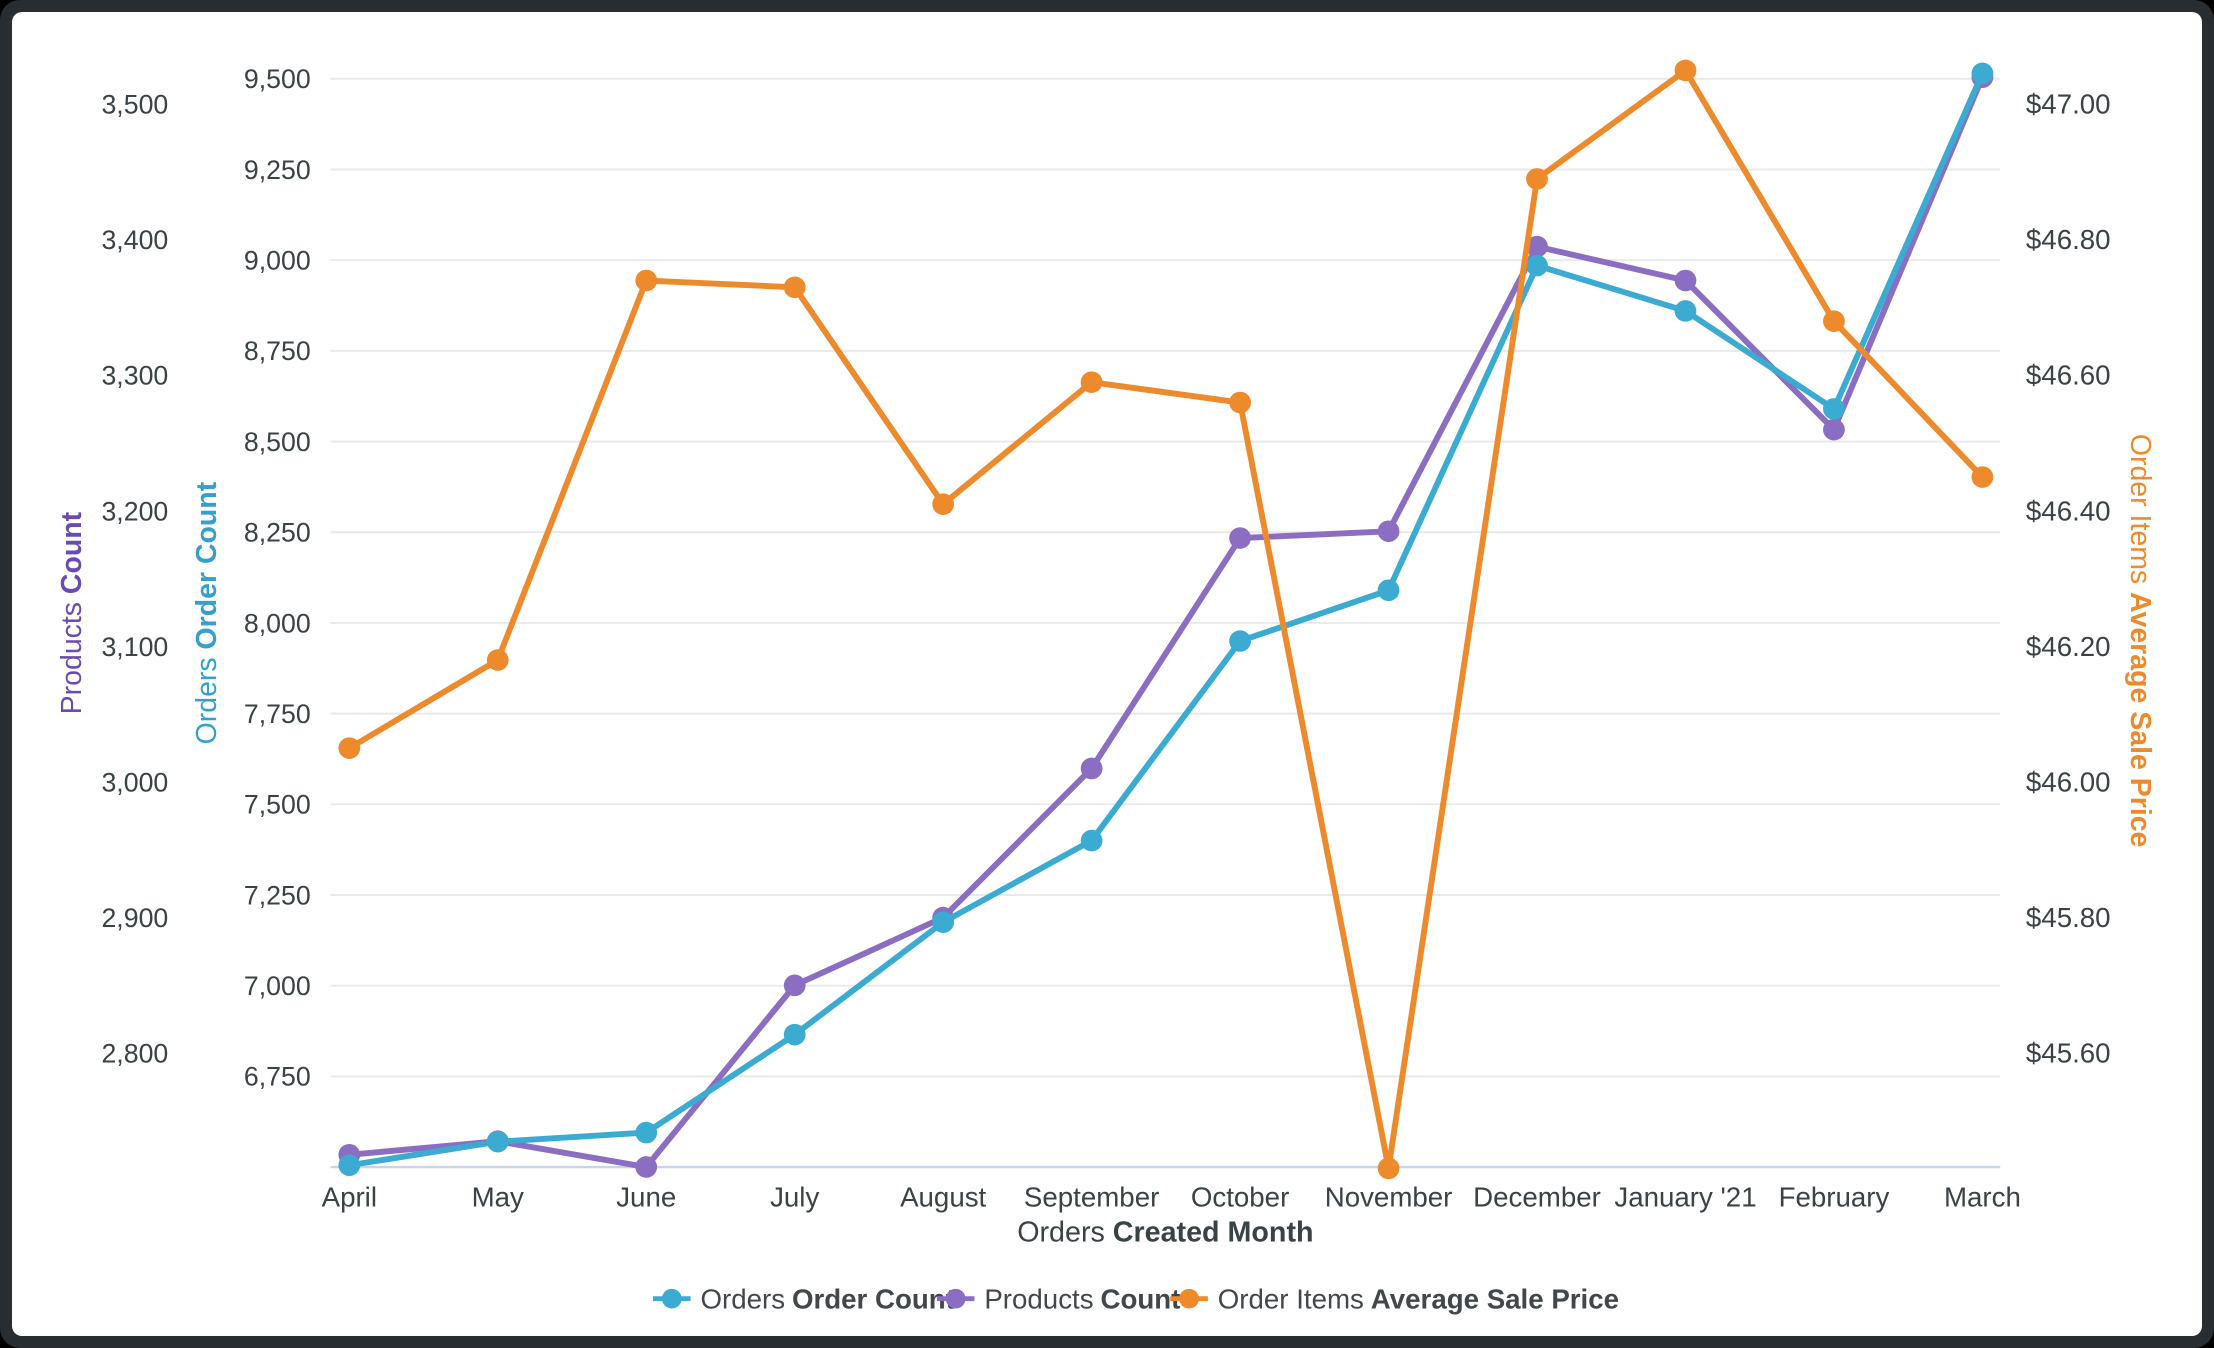  I want to click on x-tick-label: April, so click(349, 1196).